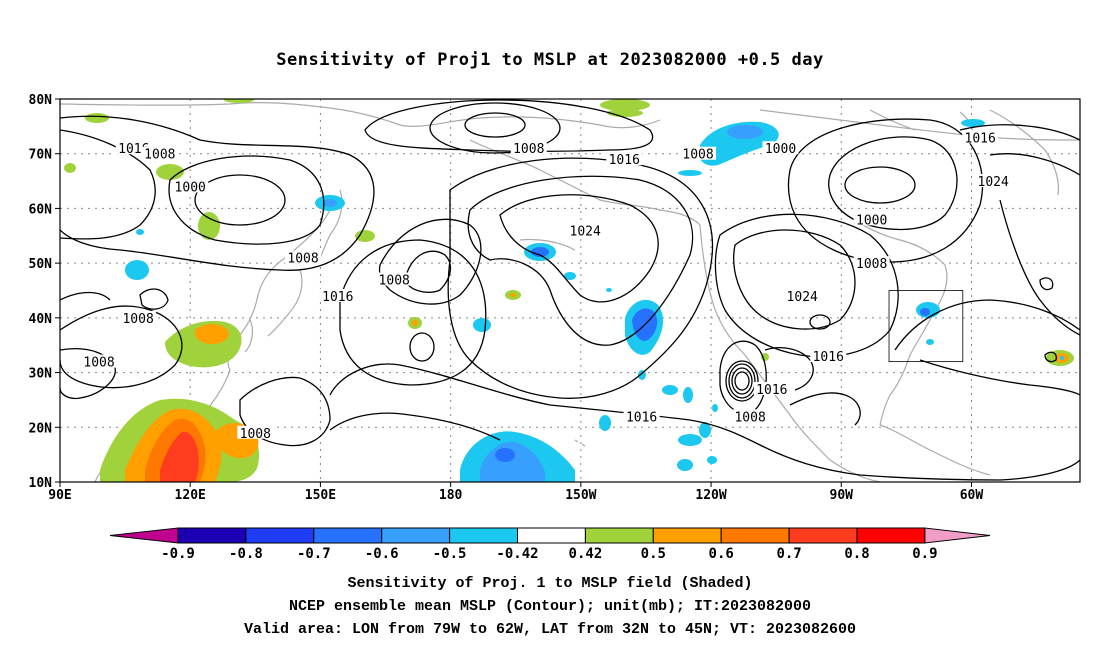  What do you see at coordinates (856, 554) in the screenshot?
I see `colorbar-label: 0.8` at bounding box center [856, 554].